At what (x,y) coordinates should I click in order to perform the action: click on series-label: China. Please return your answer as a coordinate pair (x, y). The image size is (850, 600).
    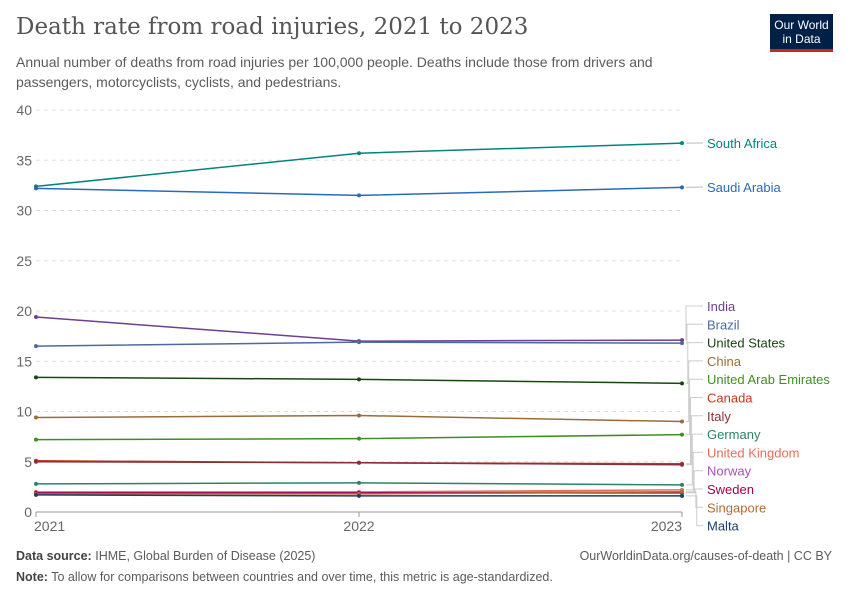
    Looking at the image, I should click on (724, 361).